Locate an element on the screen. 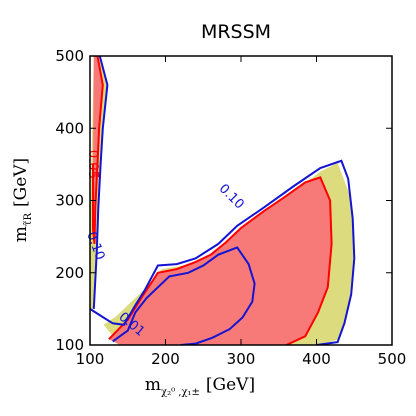 The height and width of the screenshot is (416, 416). x-tick-label-500: 500 is located at coordinates (392, 359).